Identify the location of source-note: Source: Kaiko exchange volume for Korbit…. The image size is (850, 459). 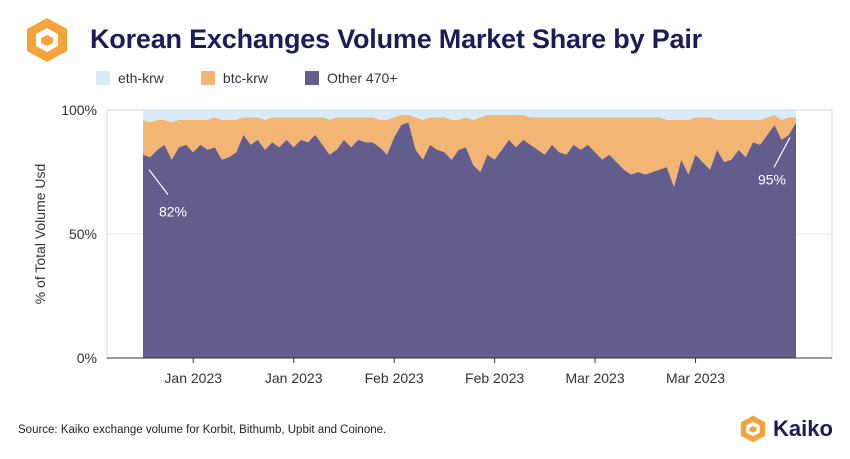
(202, 430).